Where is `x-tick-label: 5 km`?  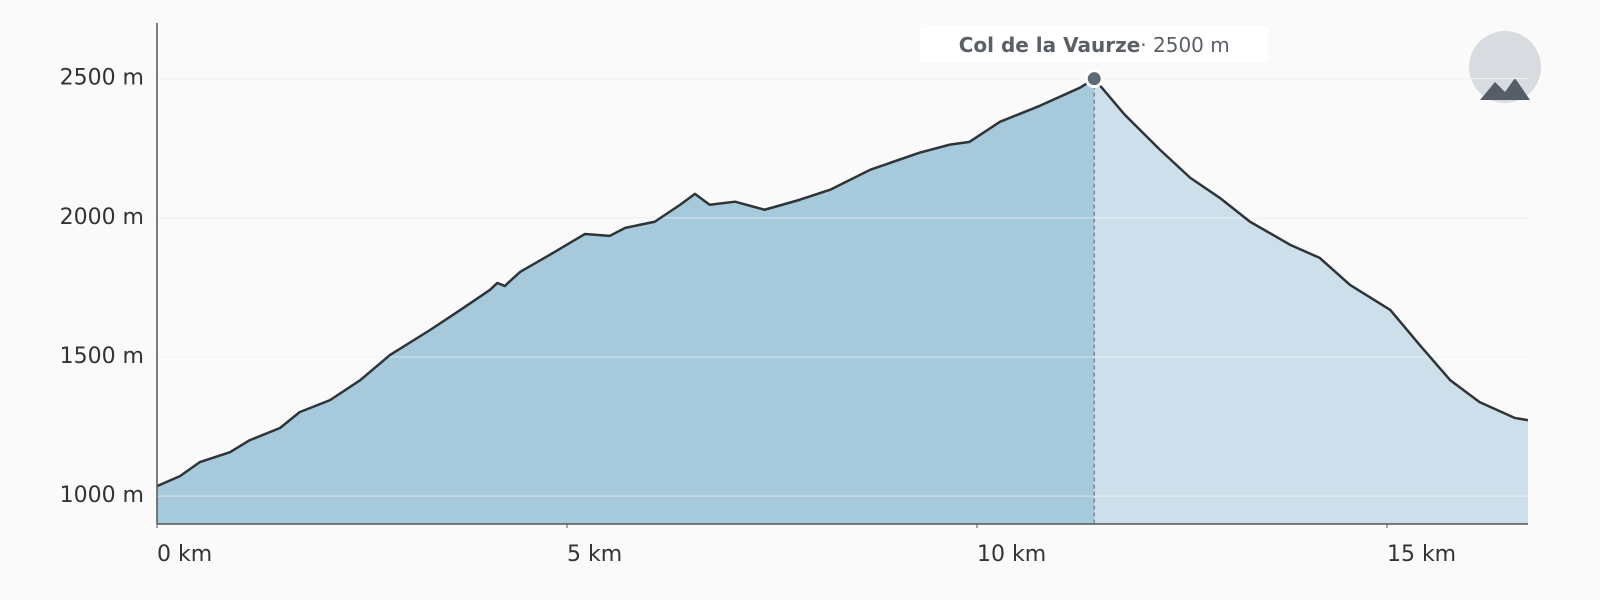 x-tick-label: 5 km is located at coordinates (594, 554).